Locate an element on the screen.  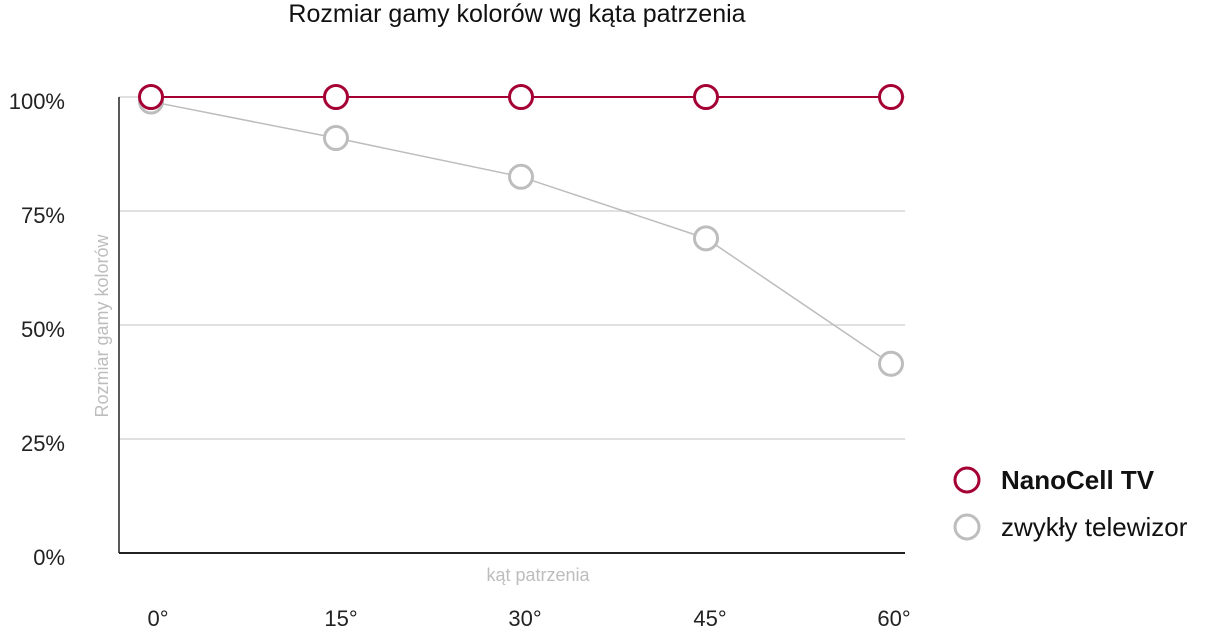
x-tick-label: 30° is located at coordinates (524, 616).